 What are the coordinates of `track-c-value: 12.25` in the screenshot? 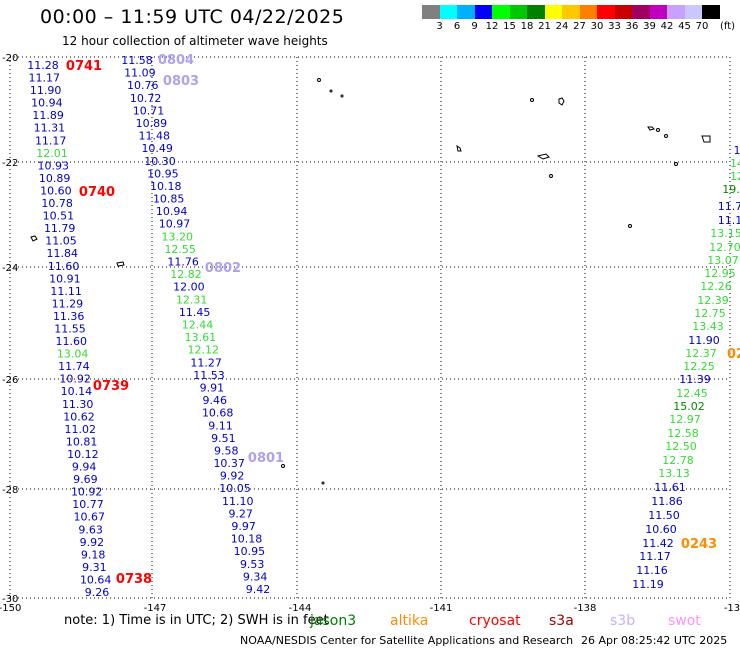 It's located at (699, 366).